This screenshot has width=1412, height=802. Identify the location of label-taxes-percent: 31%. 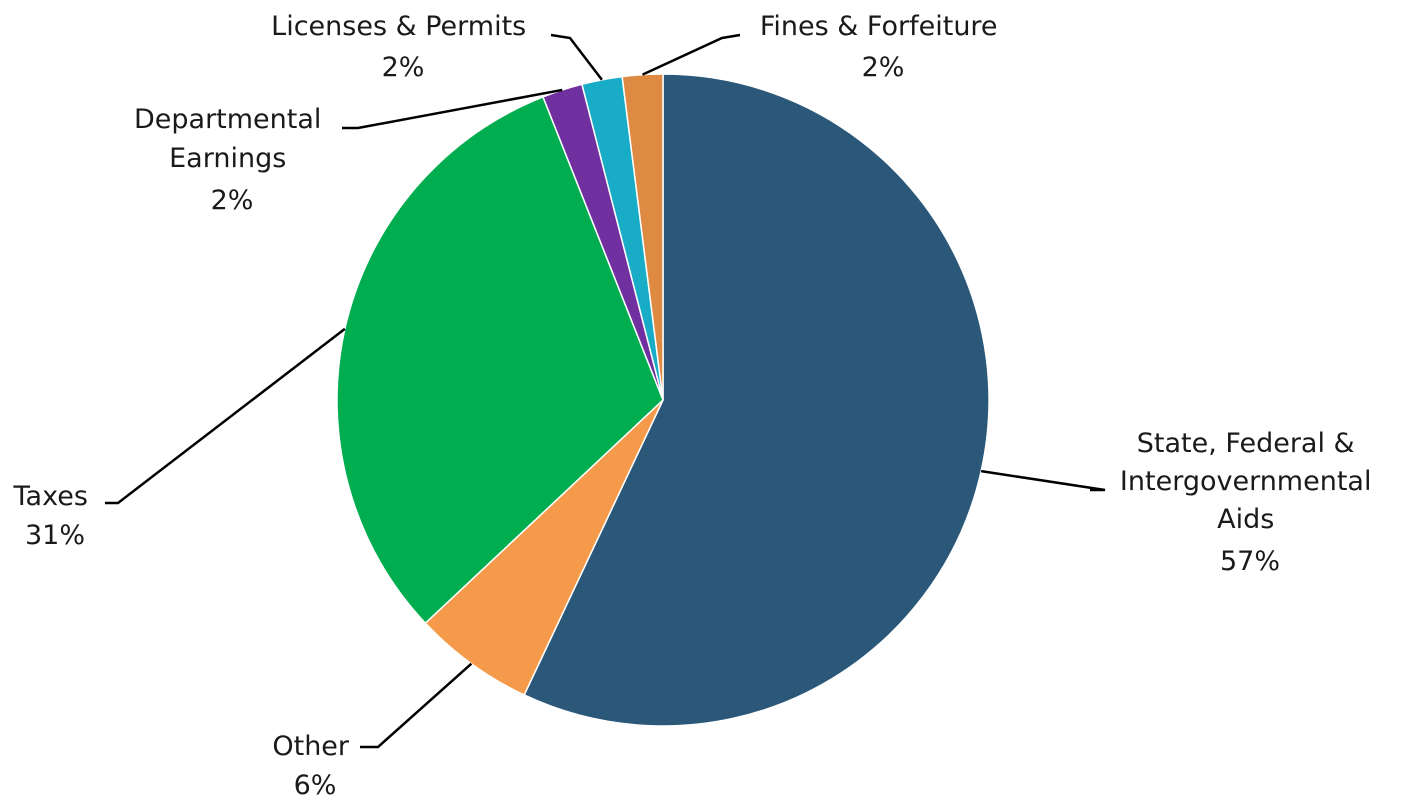
(55, 535).